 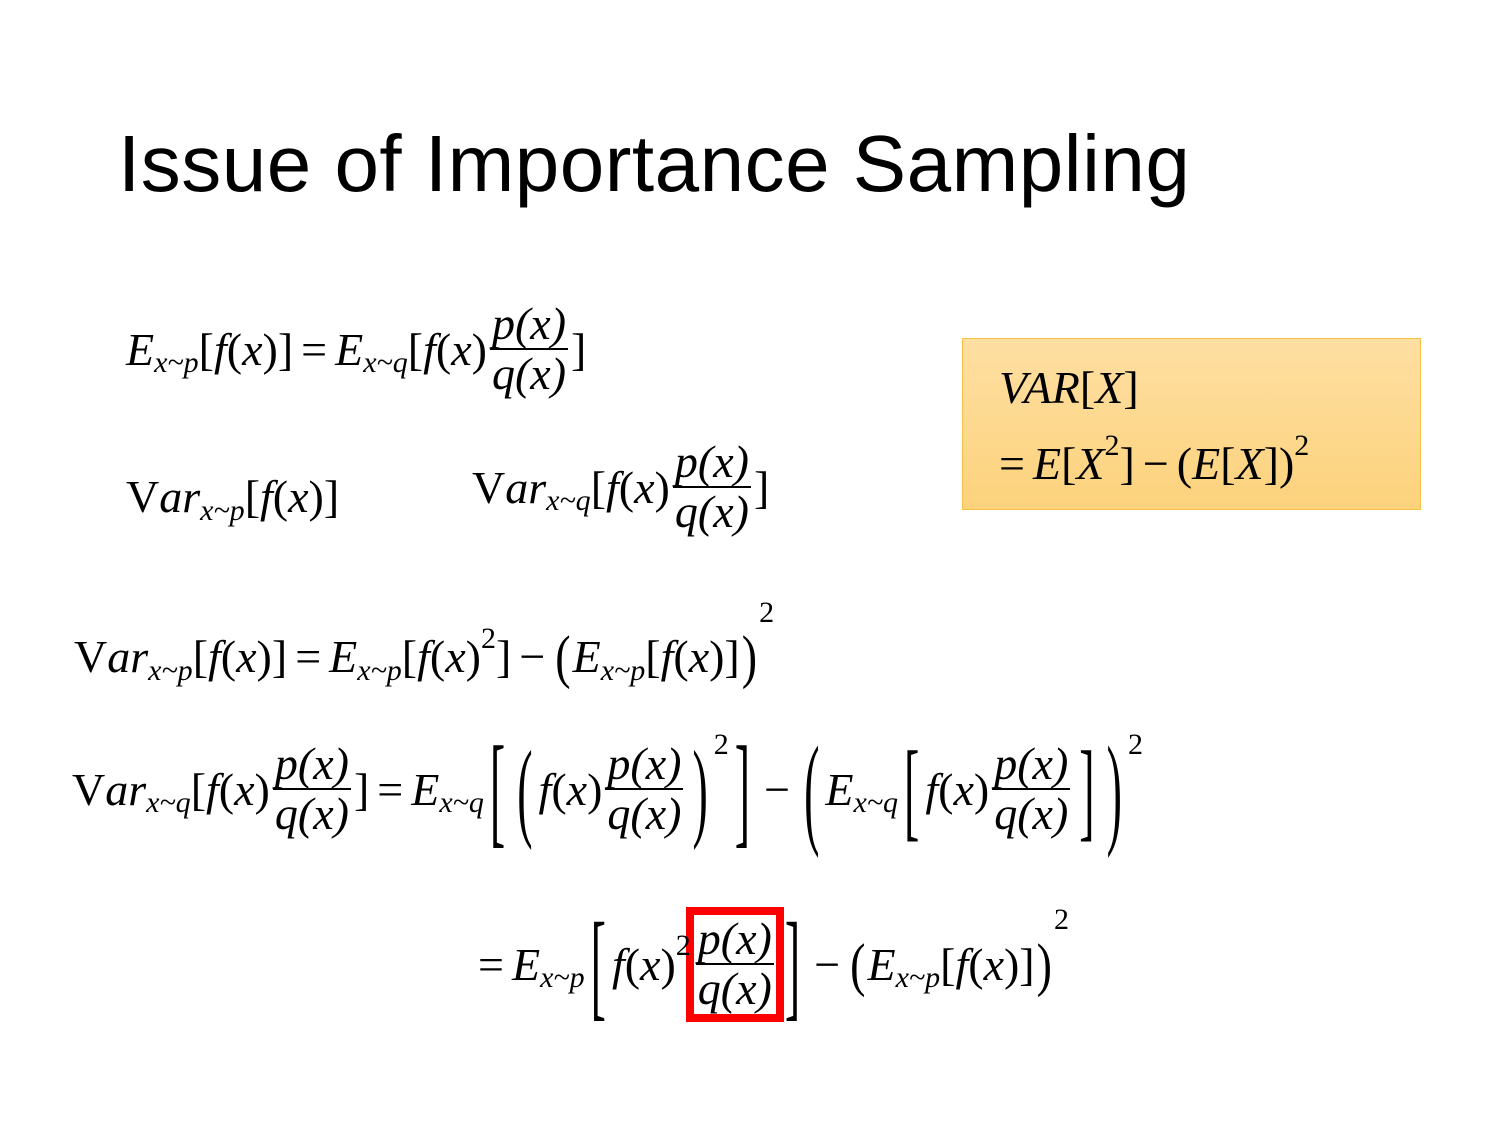 What do you see at coordinates (595, 789) in the screenshot?
I see `math-delimiter: )` at bounding box center [595, 789].